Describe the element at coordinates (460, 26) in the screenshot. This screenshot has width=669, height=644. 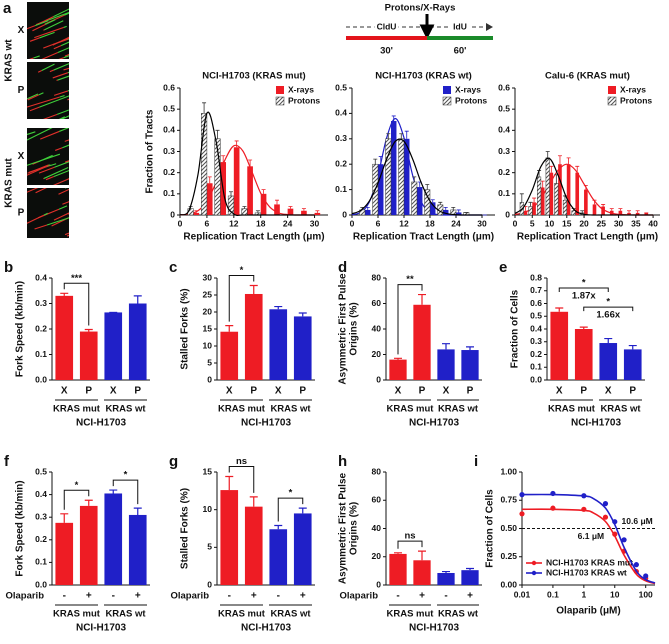
I see `pulse-label: IdU` at that location.